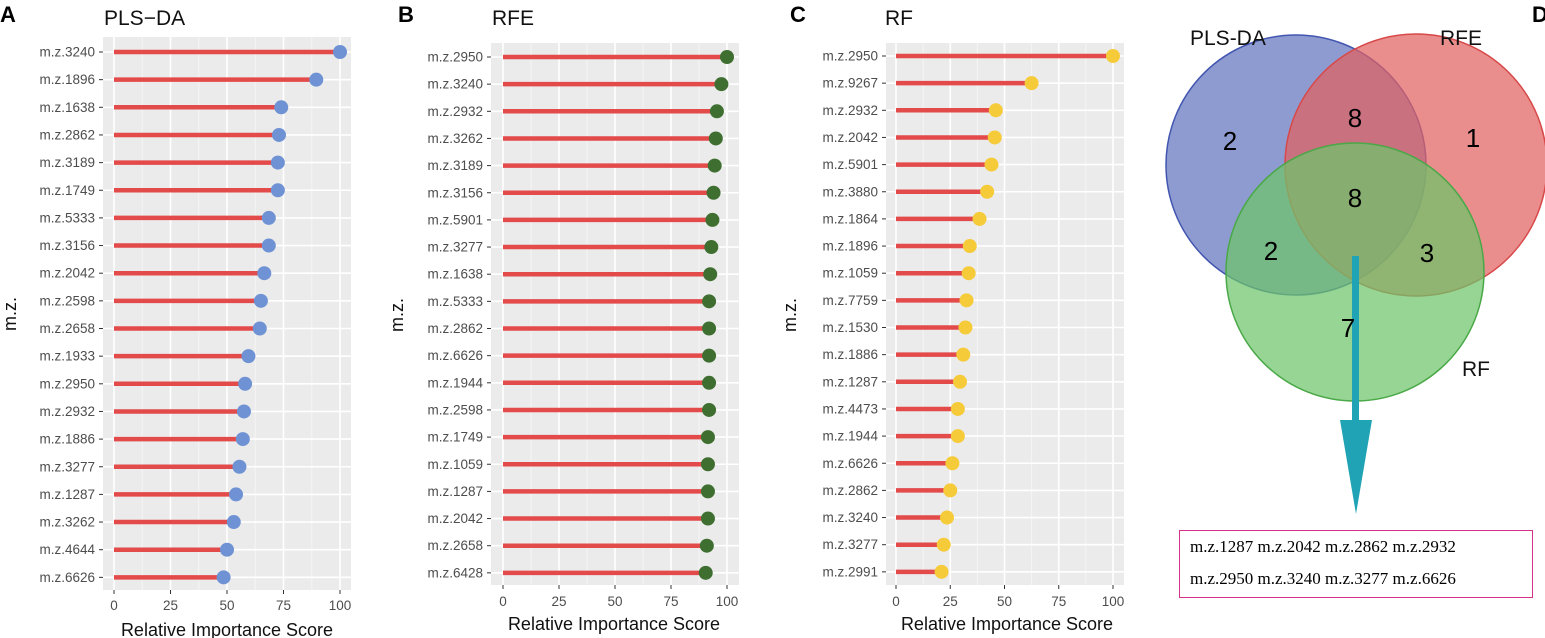 The height and width of the screenshot is (638, 1545). I want to click on venn-count-rfe-rf: 3, so click(1427, 253).